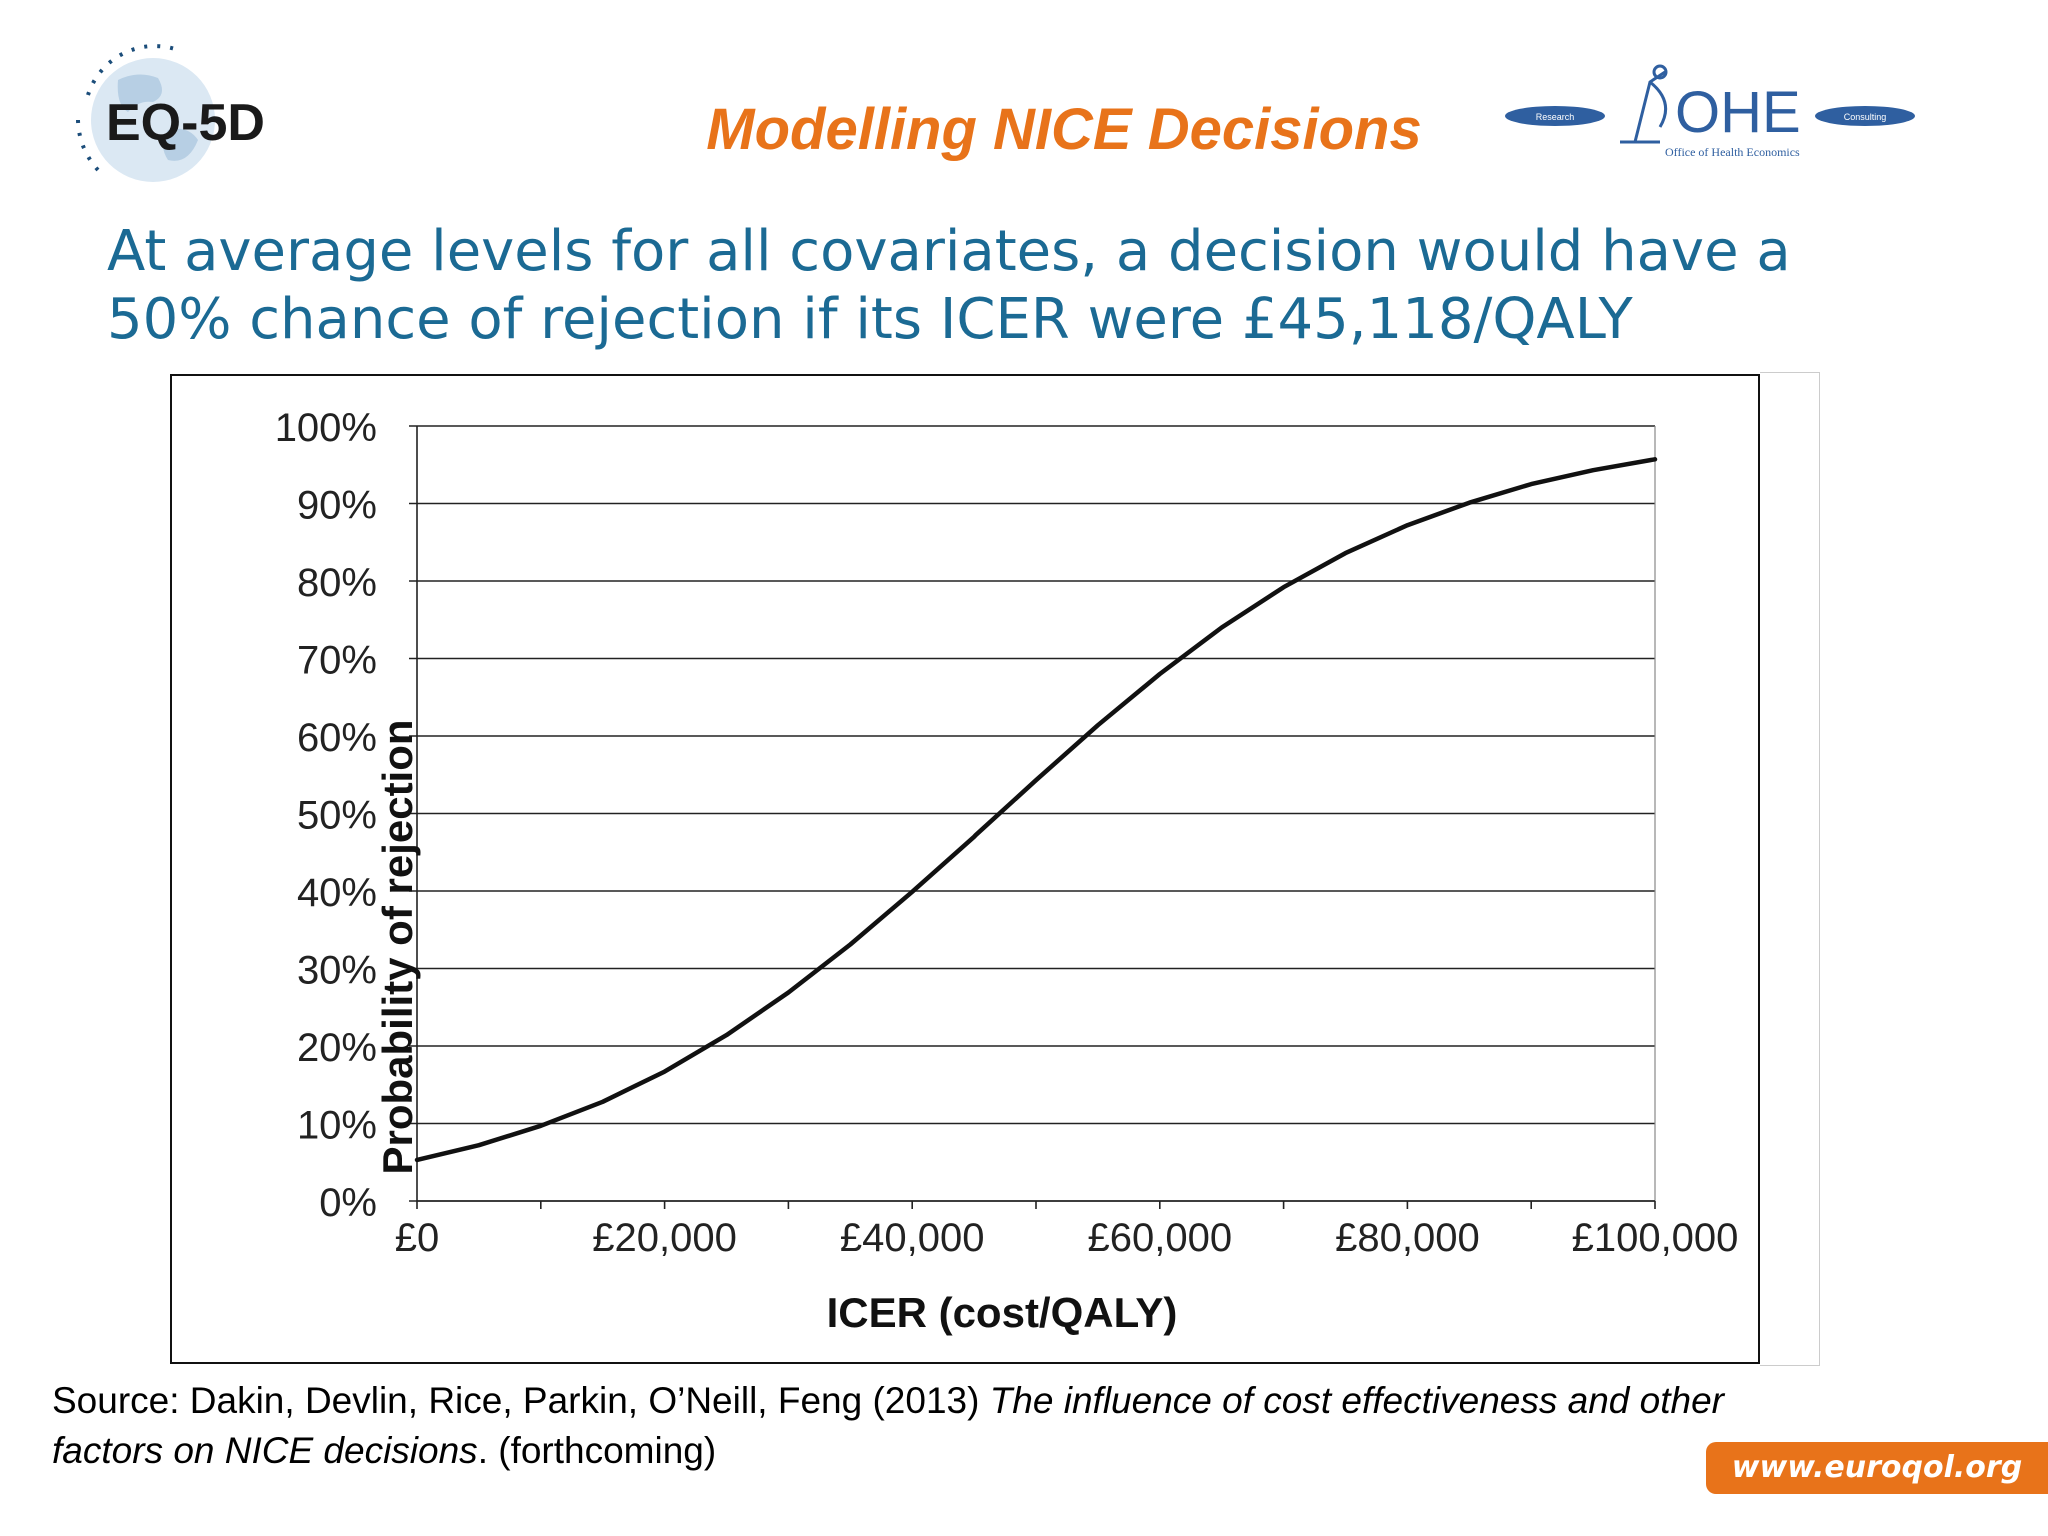  Describe the element at coordinates (1160, 1238) in the screenshot. I see `x-tick-label: £60,000` at that location.